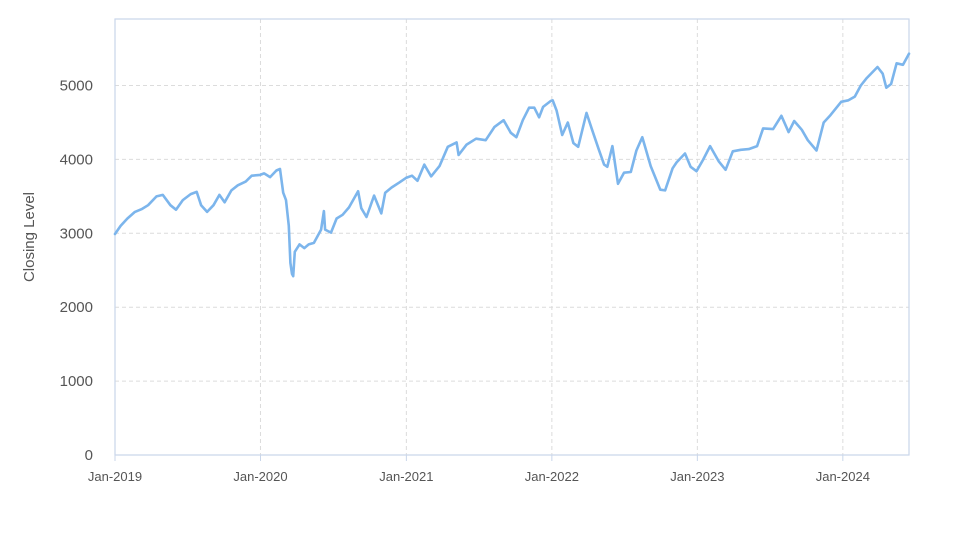 The height and width of the screenshot is (547, 974). What do you see at coordinates (260, 476) in the screenshot?
I see `x-tick-label: Jan-2020` at bounding box center [260, 476].